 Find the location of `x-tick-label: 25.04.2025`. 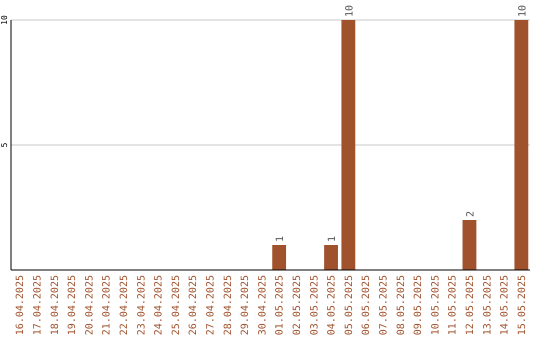

x-tick-label: 25.04.2025 is located at coordinates (176, 305).